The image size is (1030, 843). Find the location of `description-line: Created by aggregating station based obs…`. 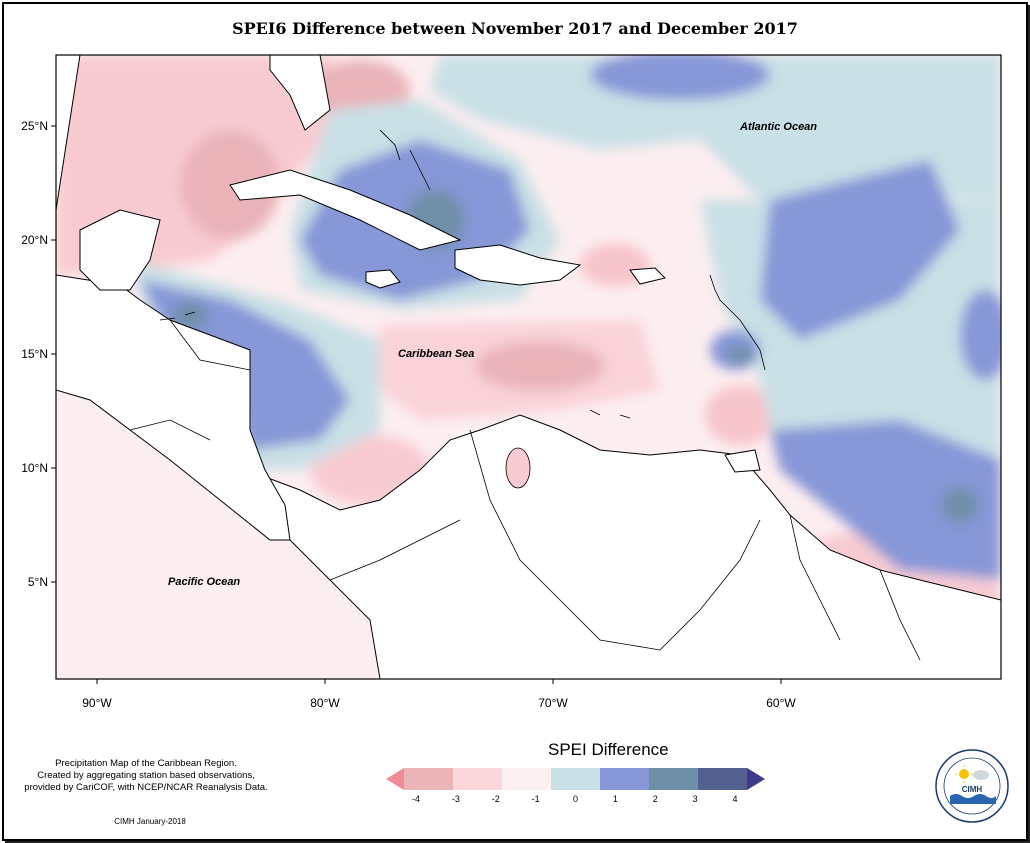

description-line: Created by aggregating station based obs… is located at coordinates (146, 775).